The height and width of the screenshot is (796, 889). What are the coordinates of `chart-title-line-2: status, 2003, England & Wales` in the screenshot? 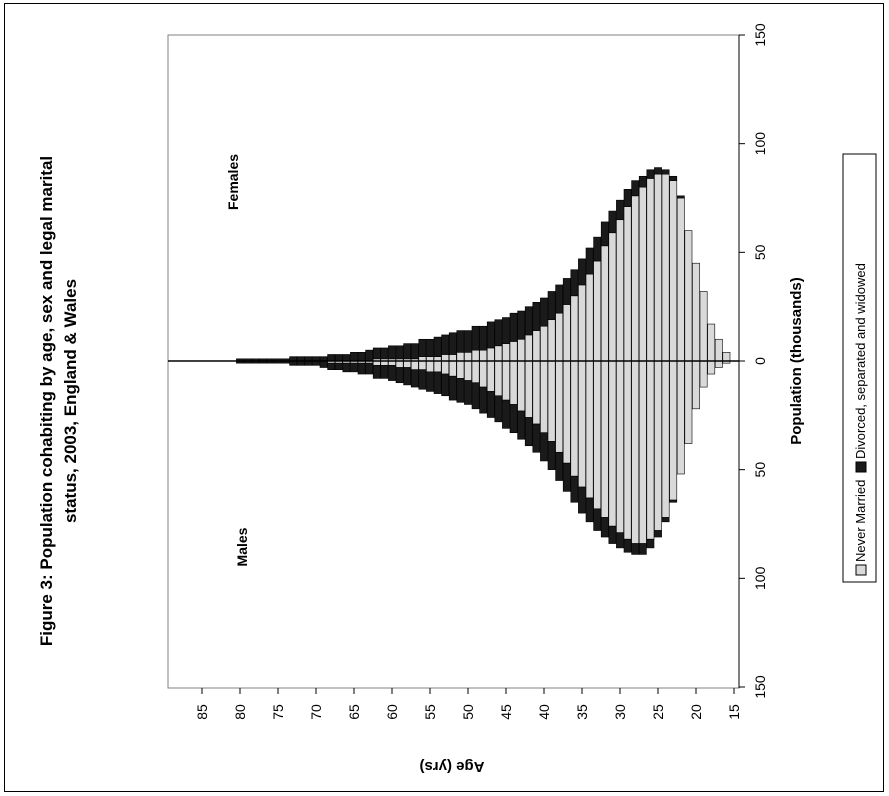 It's located at (70, 401).